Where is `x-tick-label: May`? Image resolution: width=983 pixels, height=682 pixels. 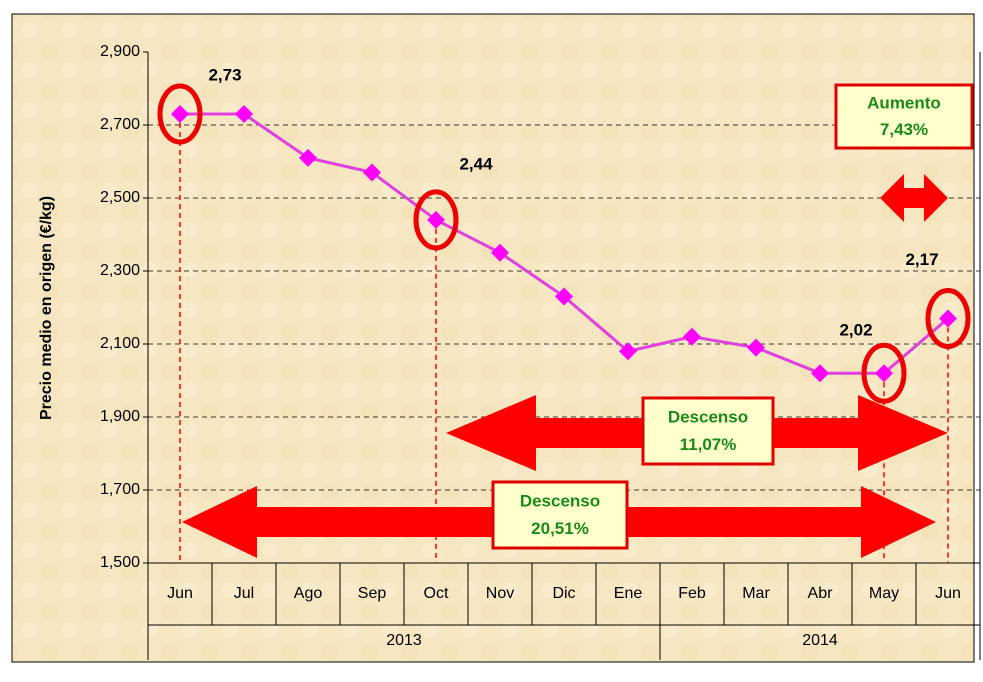
x-tick-label: May is located at coordinates (884, 593).